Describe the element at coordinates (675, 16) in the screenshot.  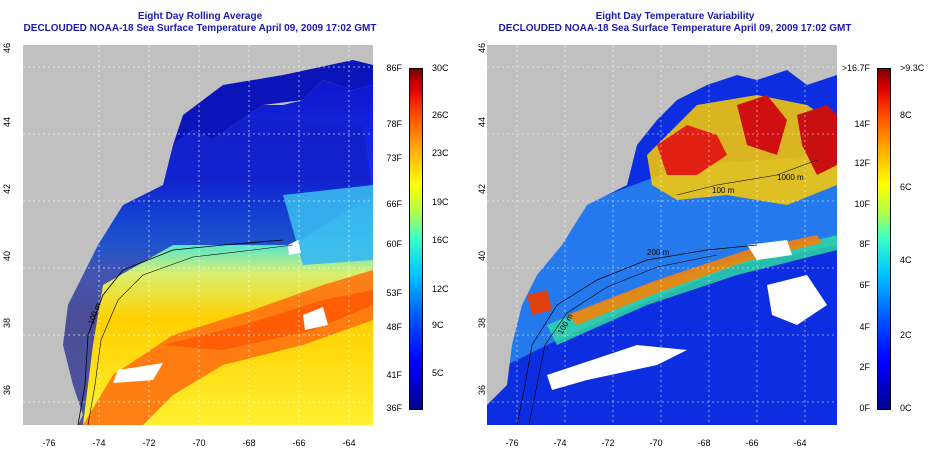
I see `variability-map-title: Eight Day Temperature Variability` at that location.